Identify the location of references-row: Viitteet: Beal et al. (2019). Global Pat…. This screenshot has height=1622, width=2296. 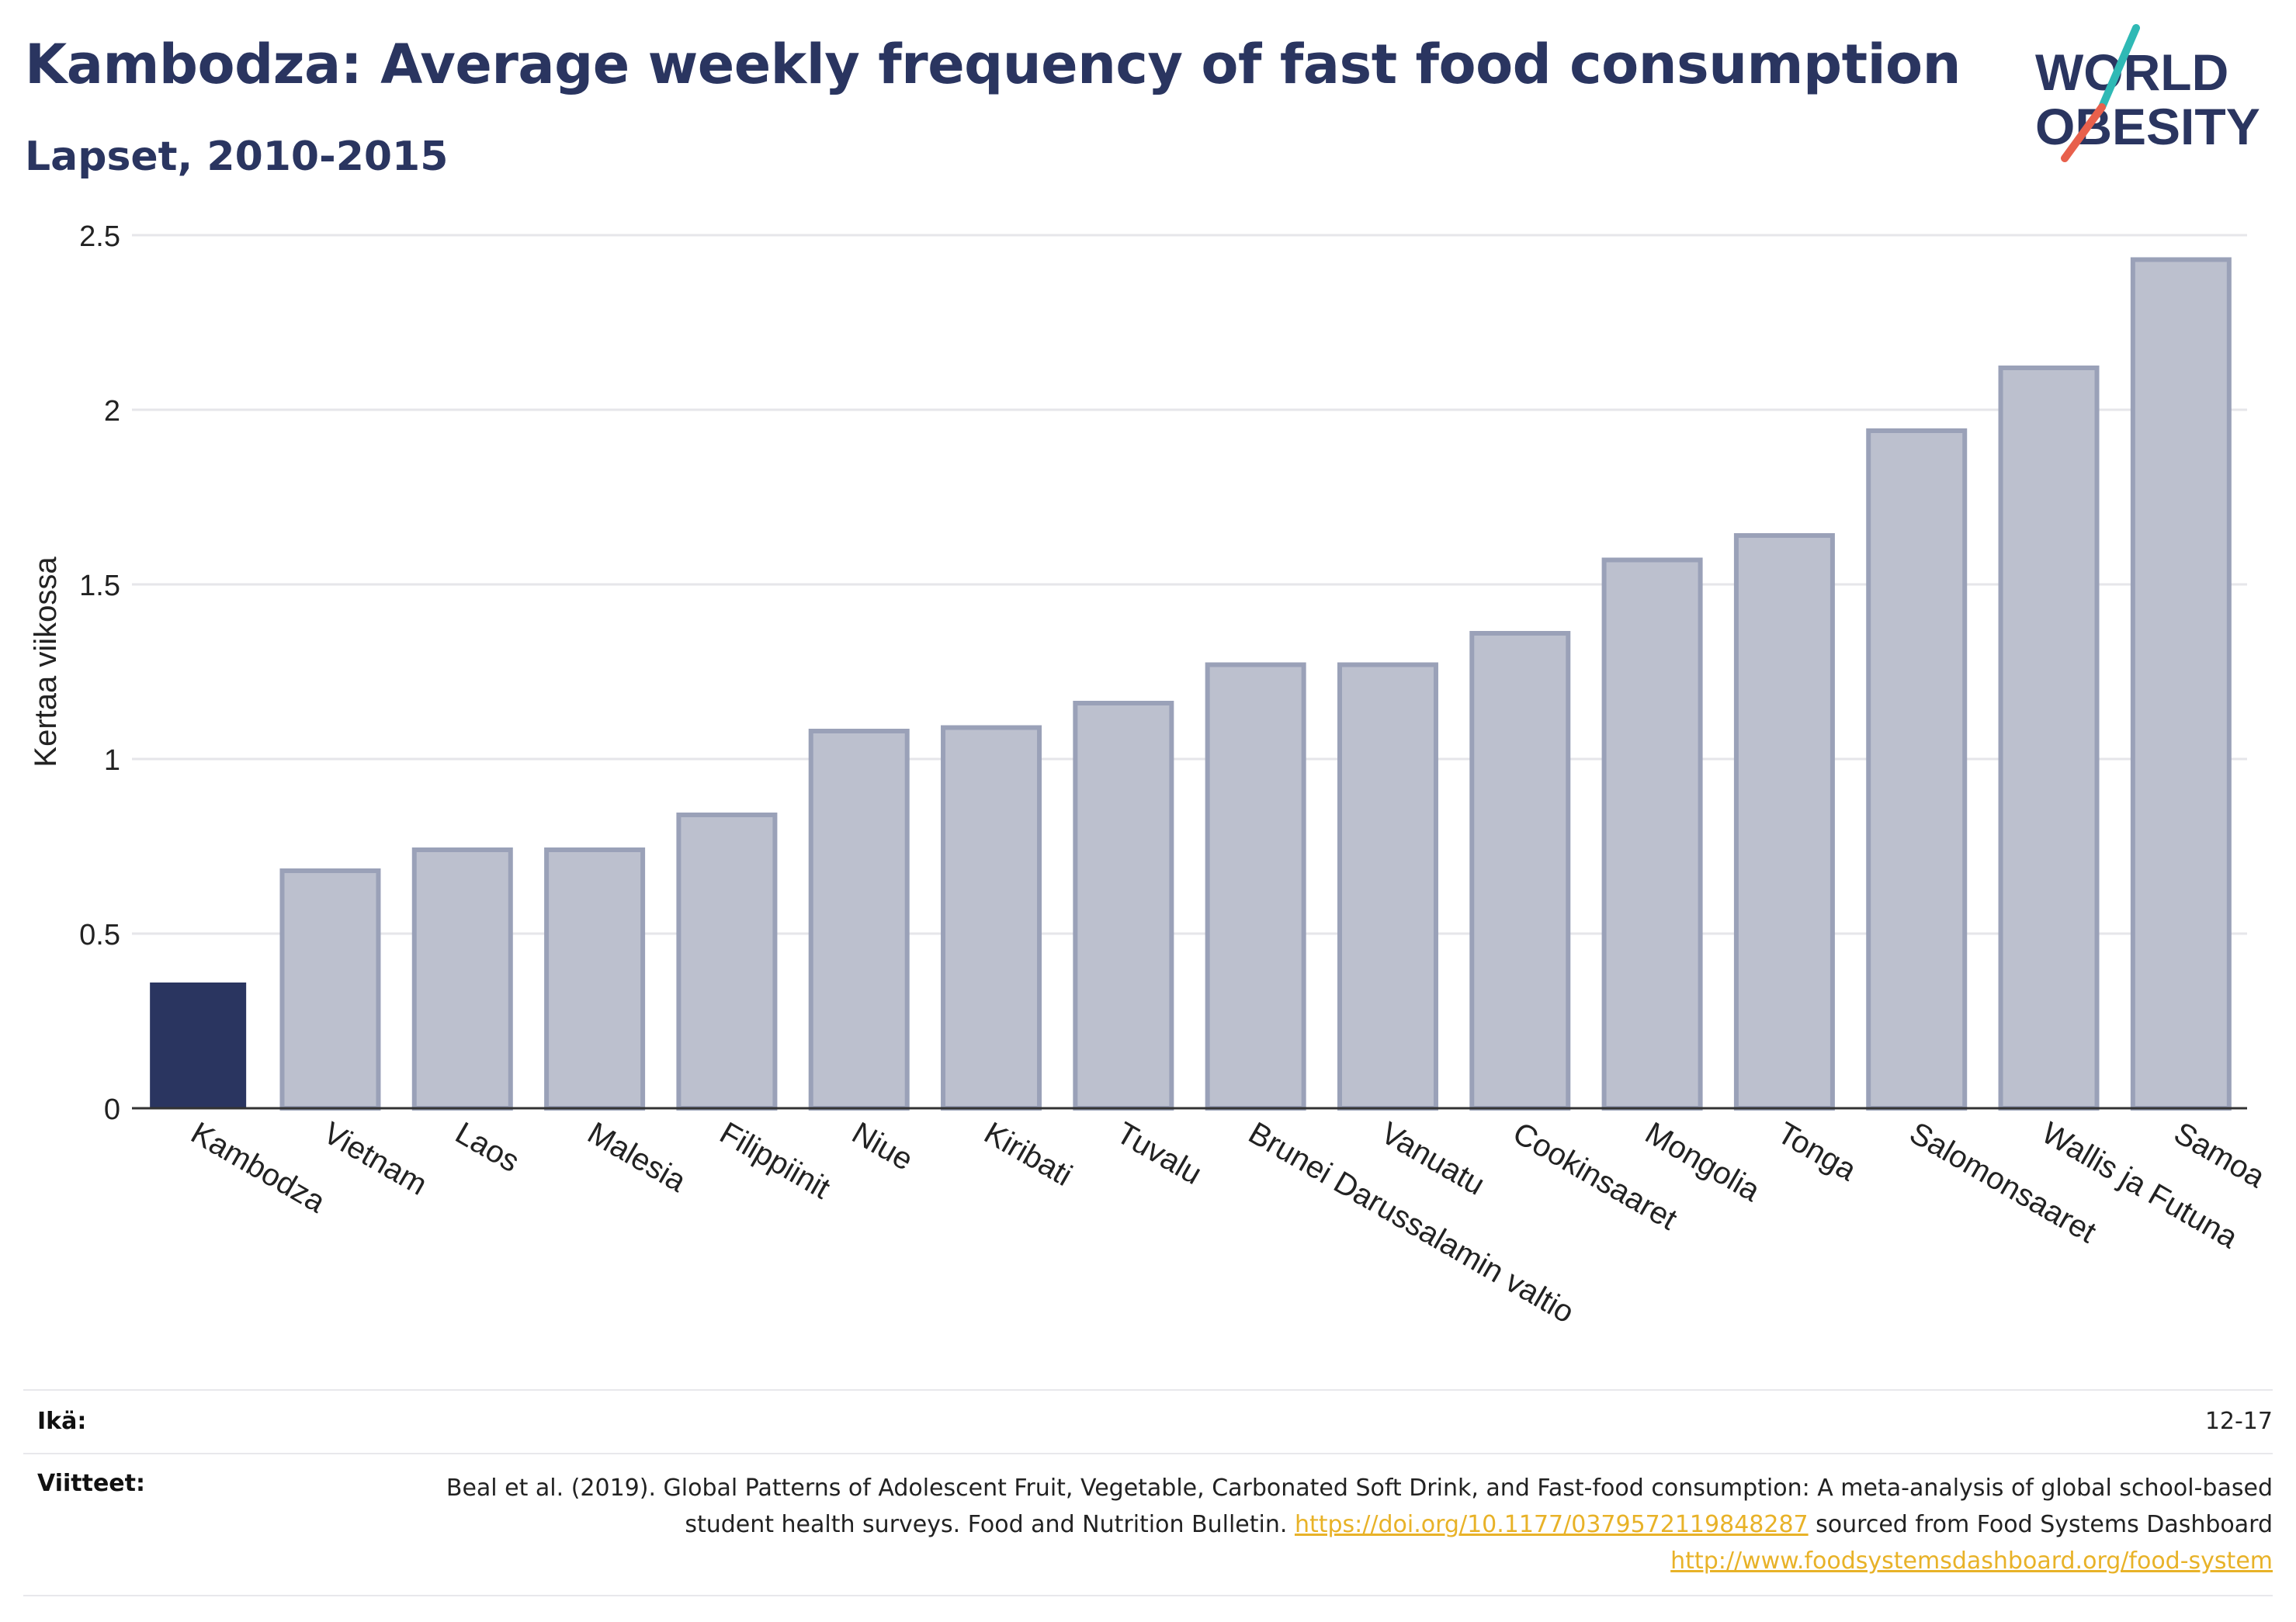
(1148, 1524).